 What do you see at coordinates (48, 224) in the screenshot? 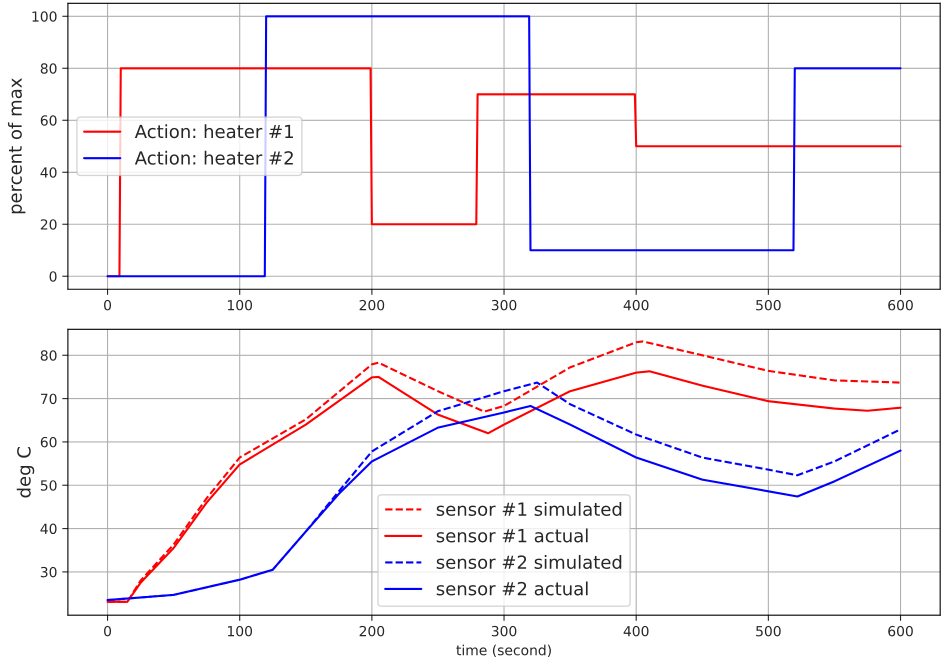
I see `y-tick-label: 20` at bounding box center [48, 224].